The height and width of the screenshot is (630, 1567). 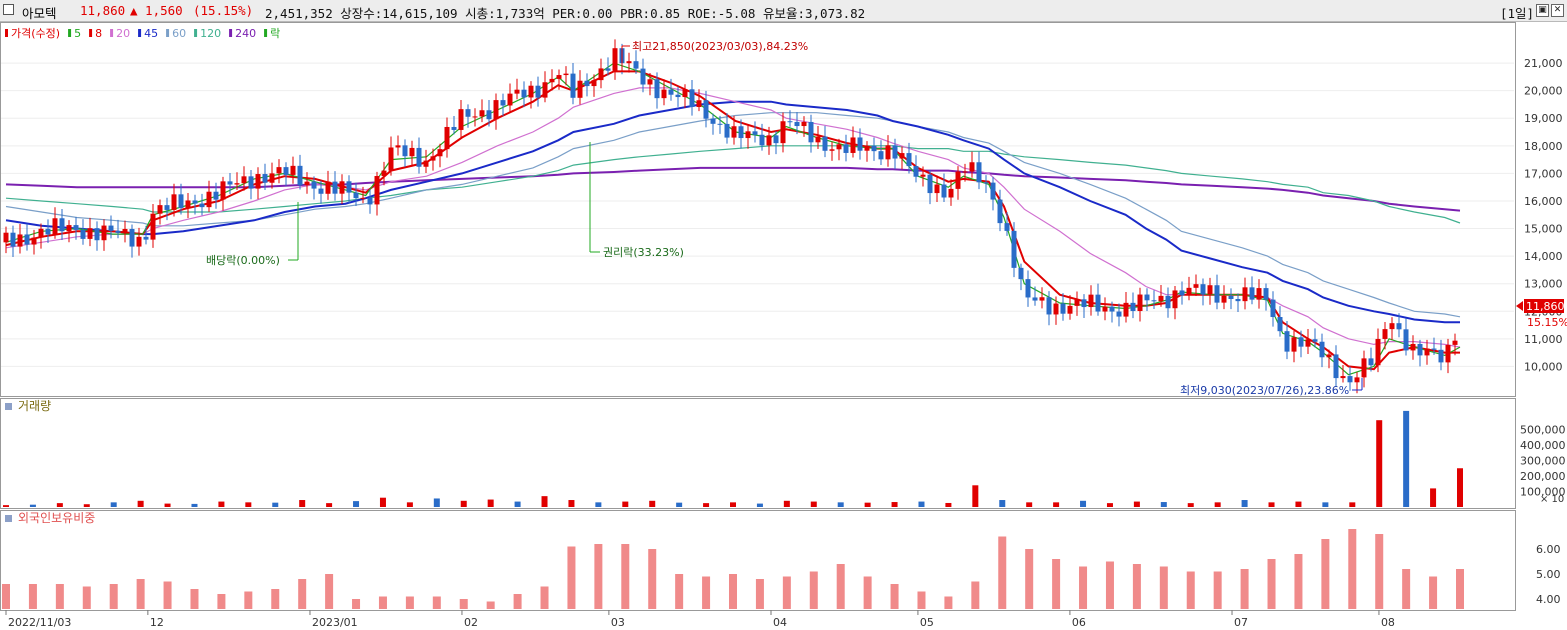 I want to click on foreign-tick-label: 6.00, so click(x=1548, y=549).